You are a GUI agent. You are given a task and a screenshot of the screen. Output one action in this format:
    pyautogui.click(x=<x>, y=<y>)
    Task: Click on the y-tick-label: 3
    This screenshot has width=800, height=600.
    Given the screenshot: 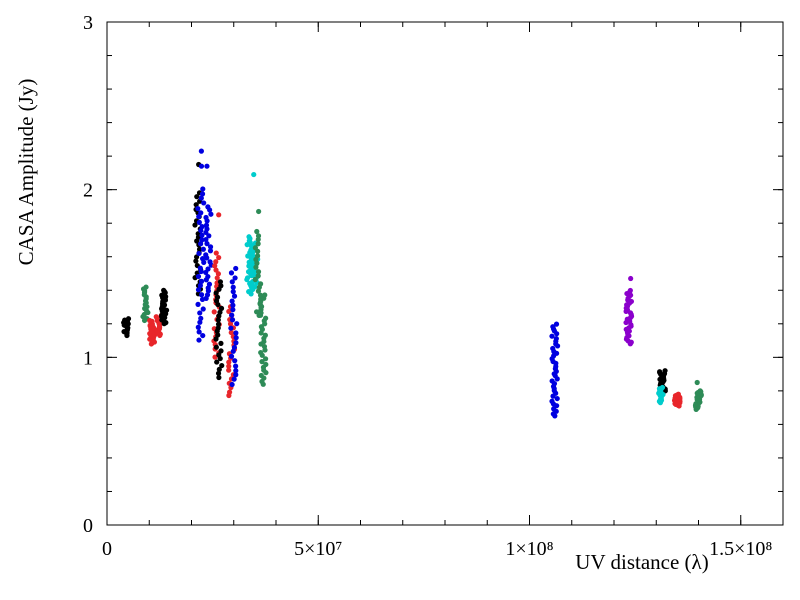 What is the action you would take?
    pyautogui.click(x=88, y=23)
    